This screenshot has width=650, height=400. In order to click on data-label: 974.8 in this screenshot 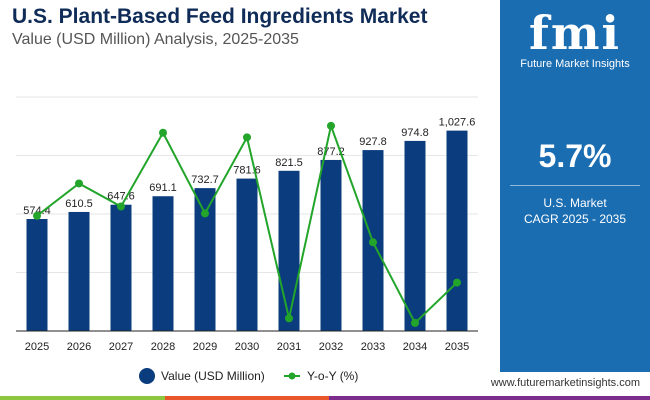, I will do `click(415, 133)`.